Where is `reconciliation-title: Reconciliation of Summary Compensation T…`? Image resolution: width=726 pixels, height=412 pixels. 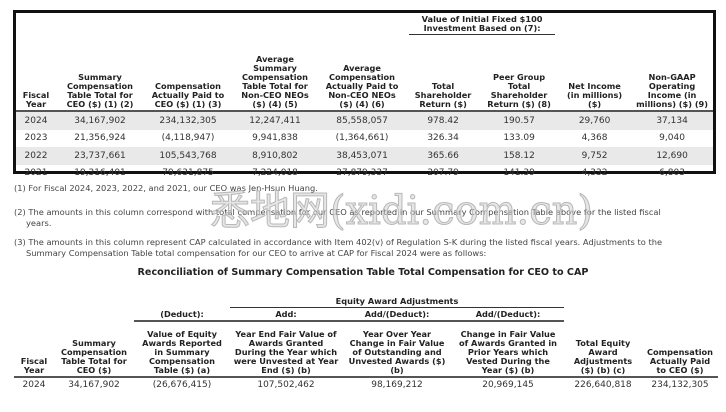
reconciliation-title: Reconciliation of Summary Compensation T… is located at coordinates (363, 272).